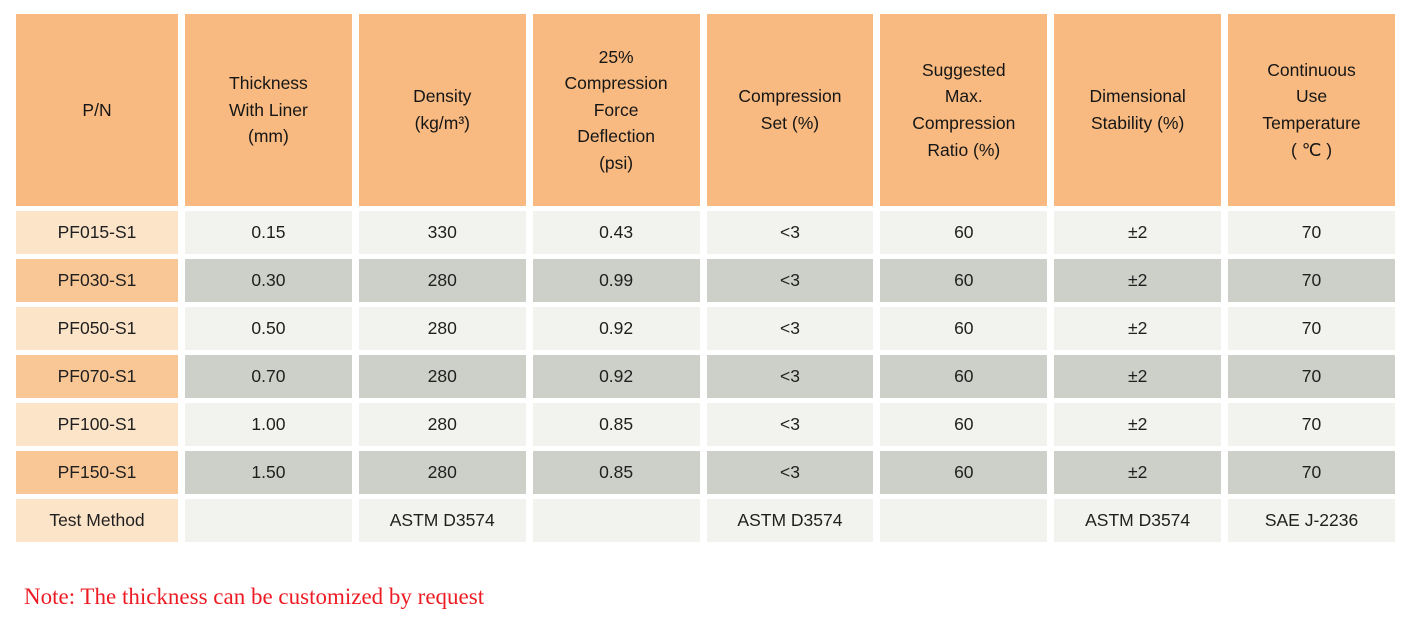 The image size is (1408, 622). I want to click on table-row-pf015: PF015-S1 0.15 330 0.43 <3 60 ±2 70, so click(705, 232).